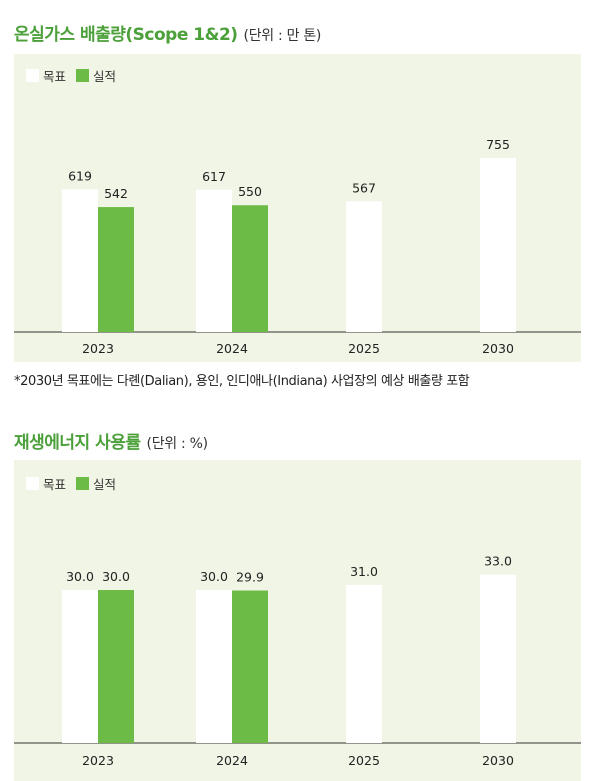 The width and height of the screenshot is (595, 781). I want to click on chart2-title: 재생에너지 사용률, so click(77, 443).